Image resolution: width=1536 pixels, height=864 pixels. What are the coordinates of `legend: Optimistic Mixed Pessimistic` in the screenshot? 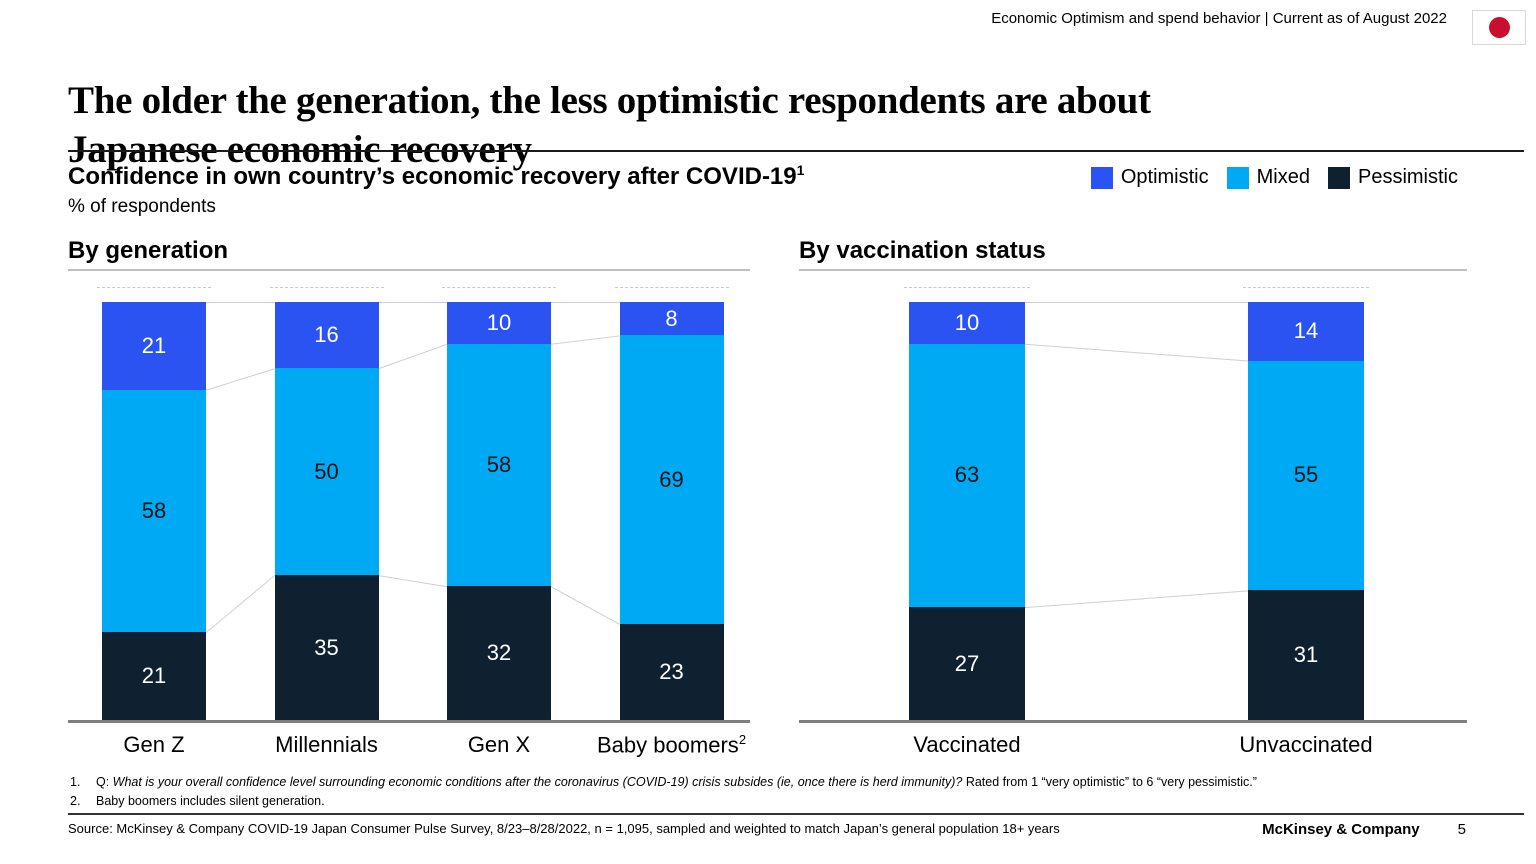 It's located at (1274, 177).